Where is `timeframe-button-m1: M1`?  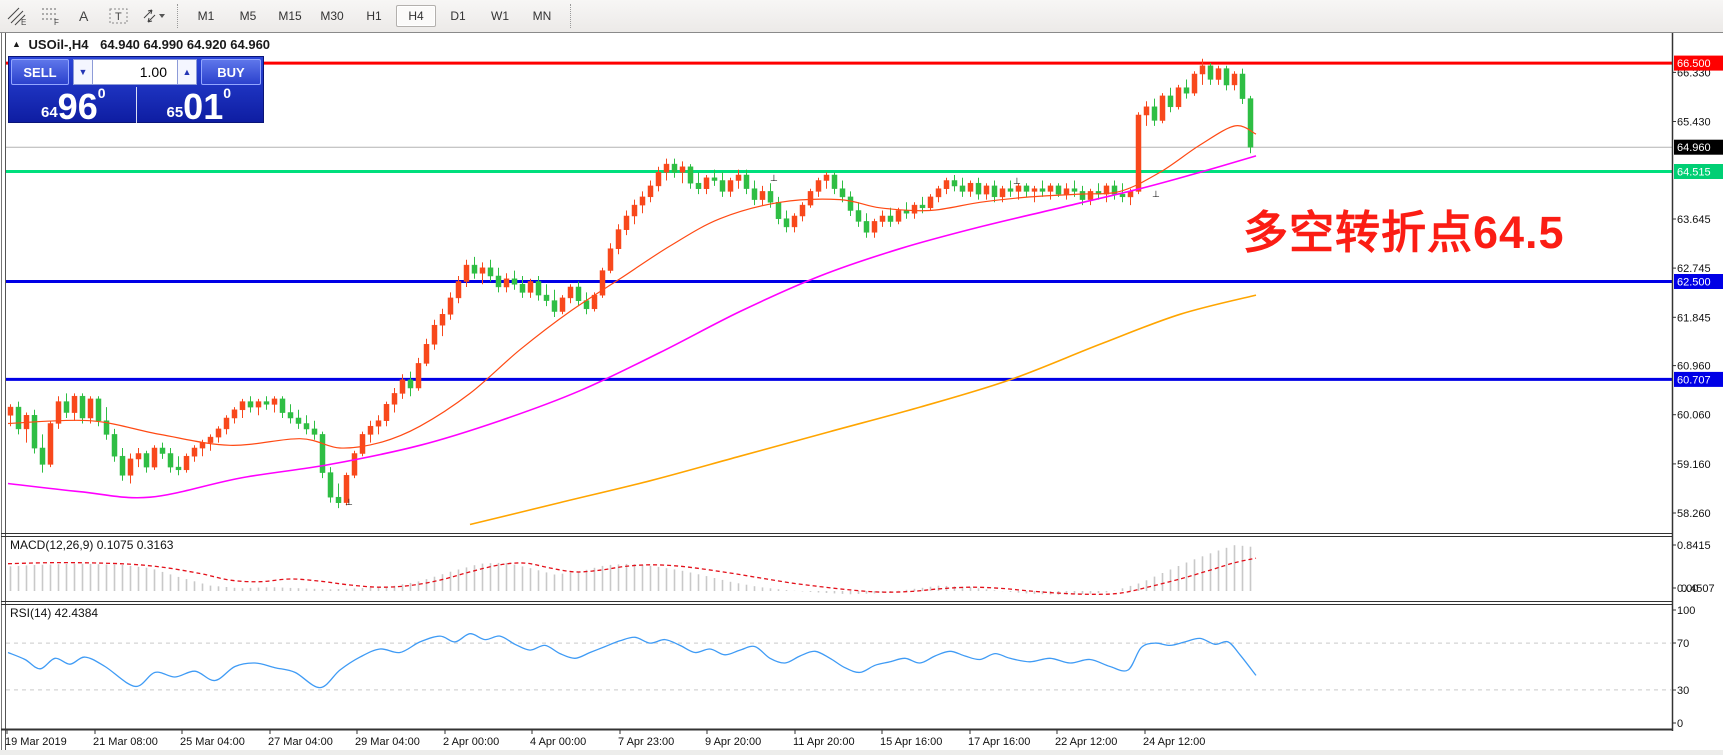 timeframe-button-m1: M1 is located at coordinates (206, 16).